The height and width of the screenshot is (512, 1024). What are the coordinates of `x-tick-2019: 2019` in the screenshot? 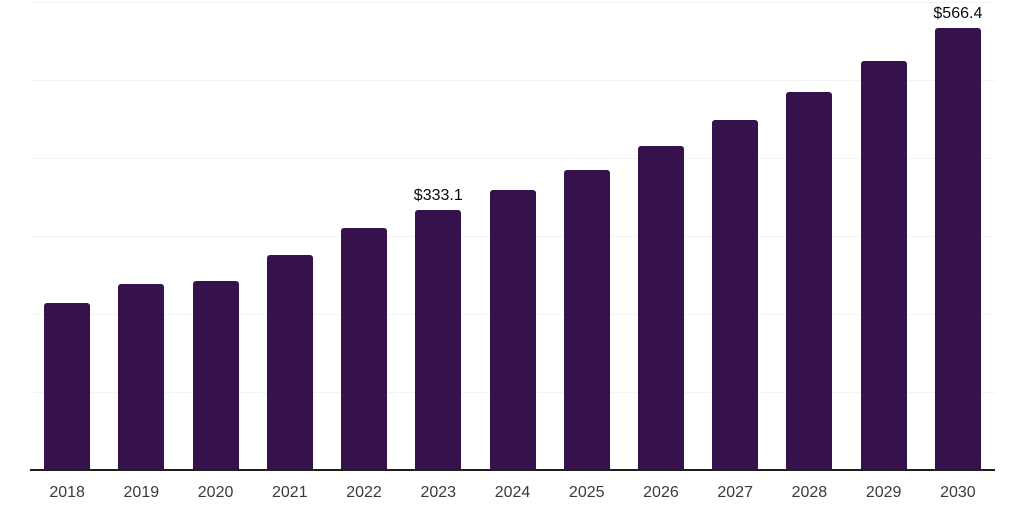 It's located at (141, 492).